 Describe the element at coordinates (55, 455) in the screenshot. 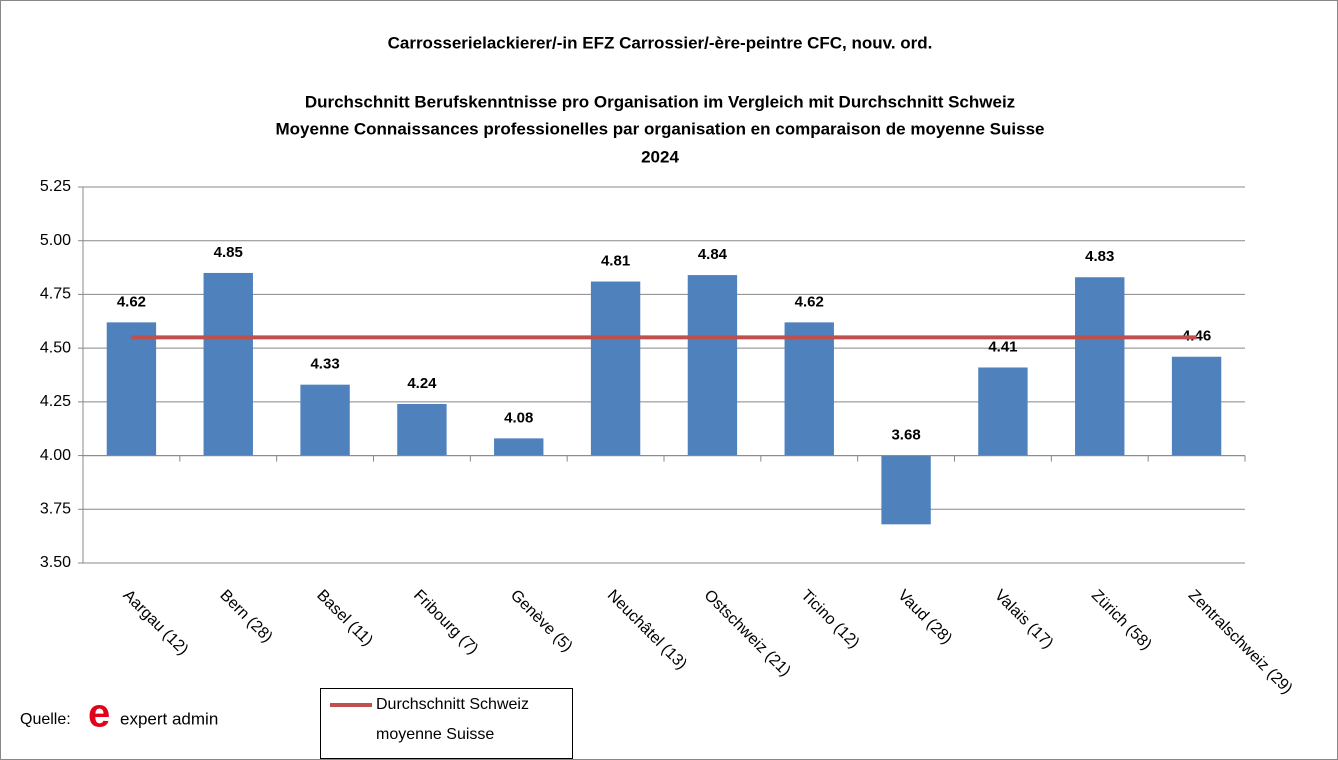

I see `y-tick-label: 4.00` at that location.